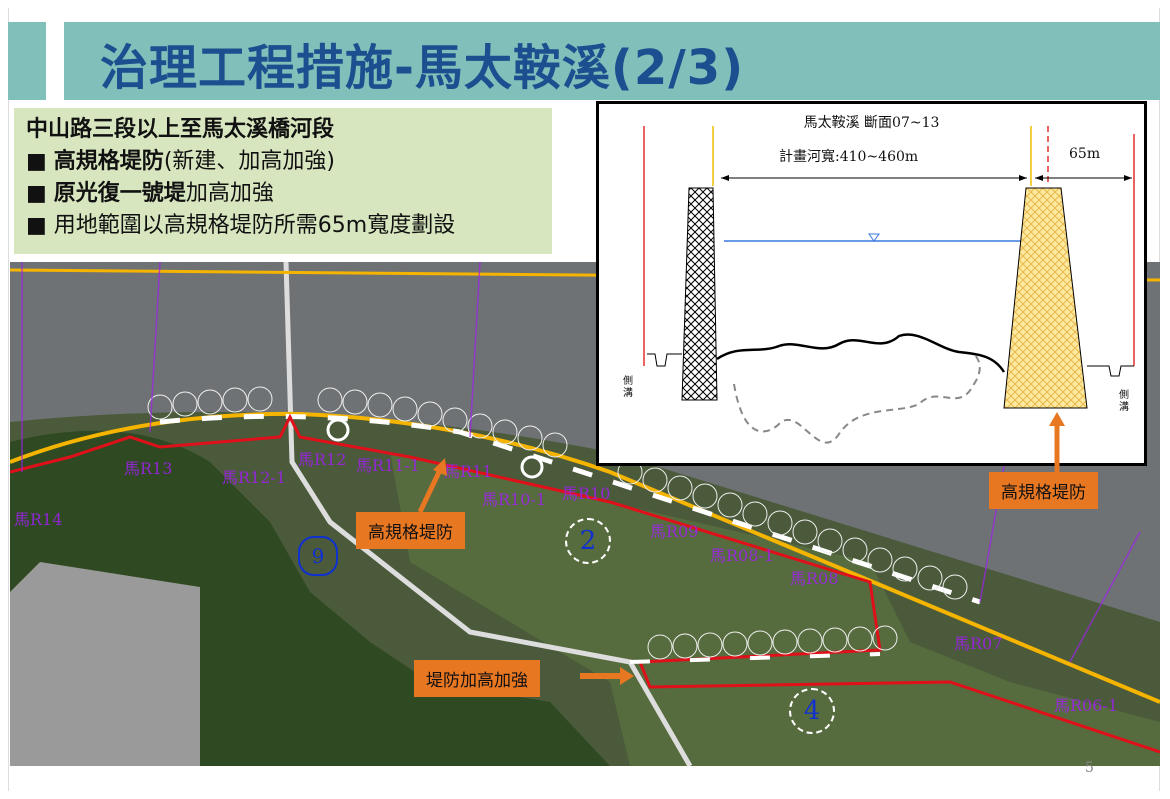 This screenshot has height=799, width=1170. What do you see at coordinates (1085, 154) in the screenshot?
I see `levee-width-label: 65m` at bounding box center [1085, 154].